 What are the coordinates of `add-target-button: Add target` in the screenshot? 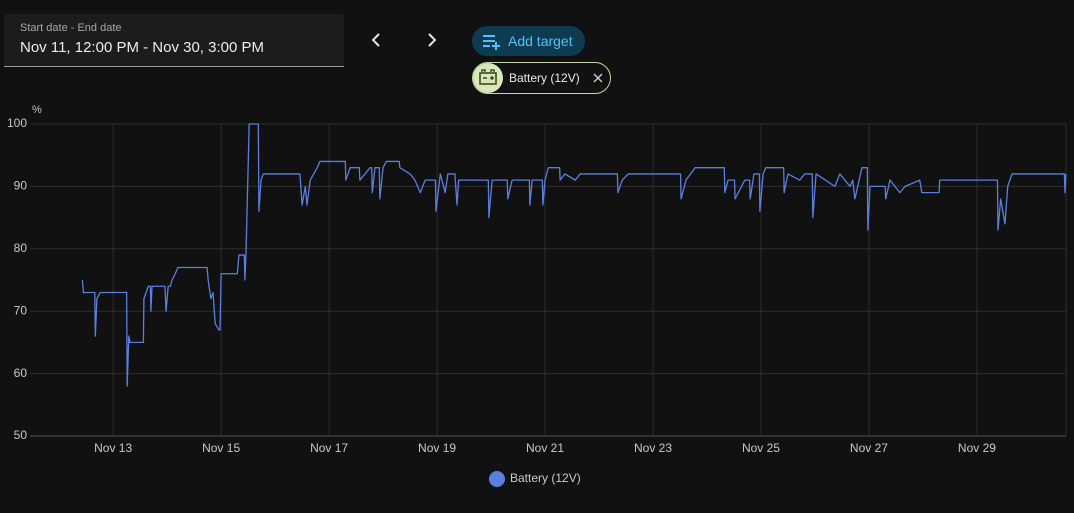 It's located at (528, 41).